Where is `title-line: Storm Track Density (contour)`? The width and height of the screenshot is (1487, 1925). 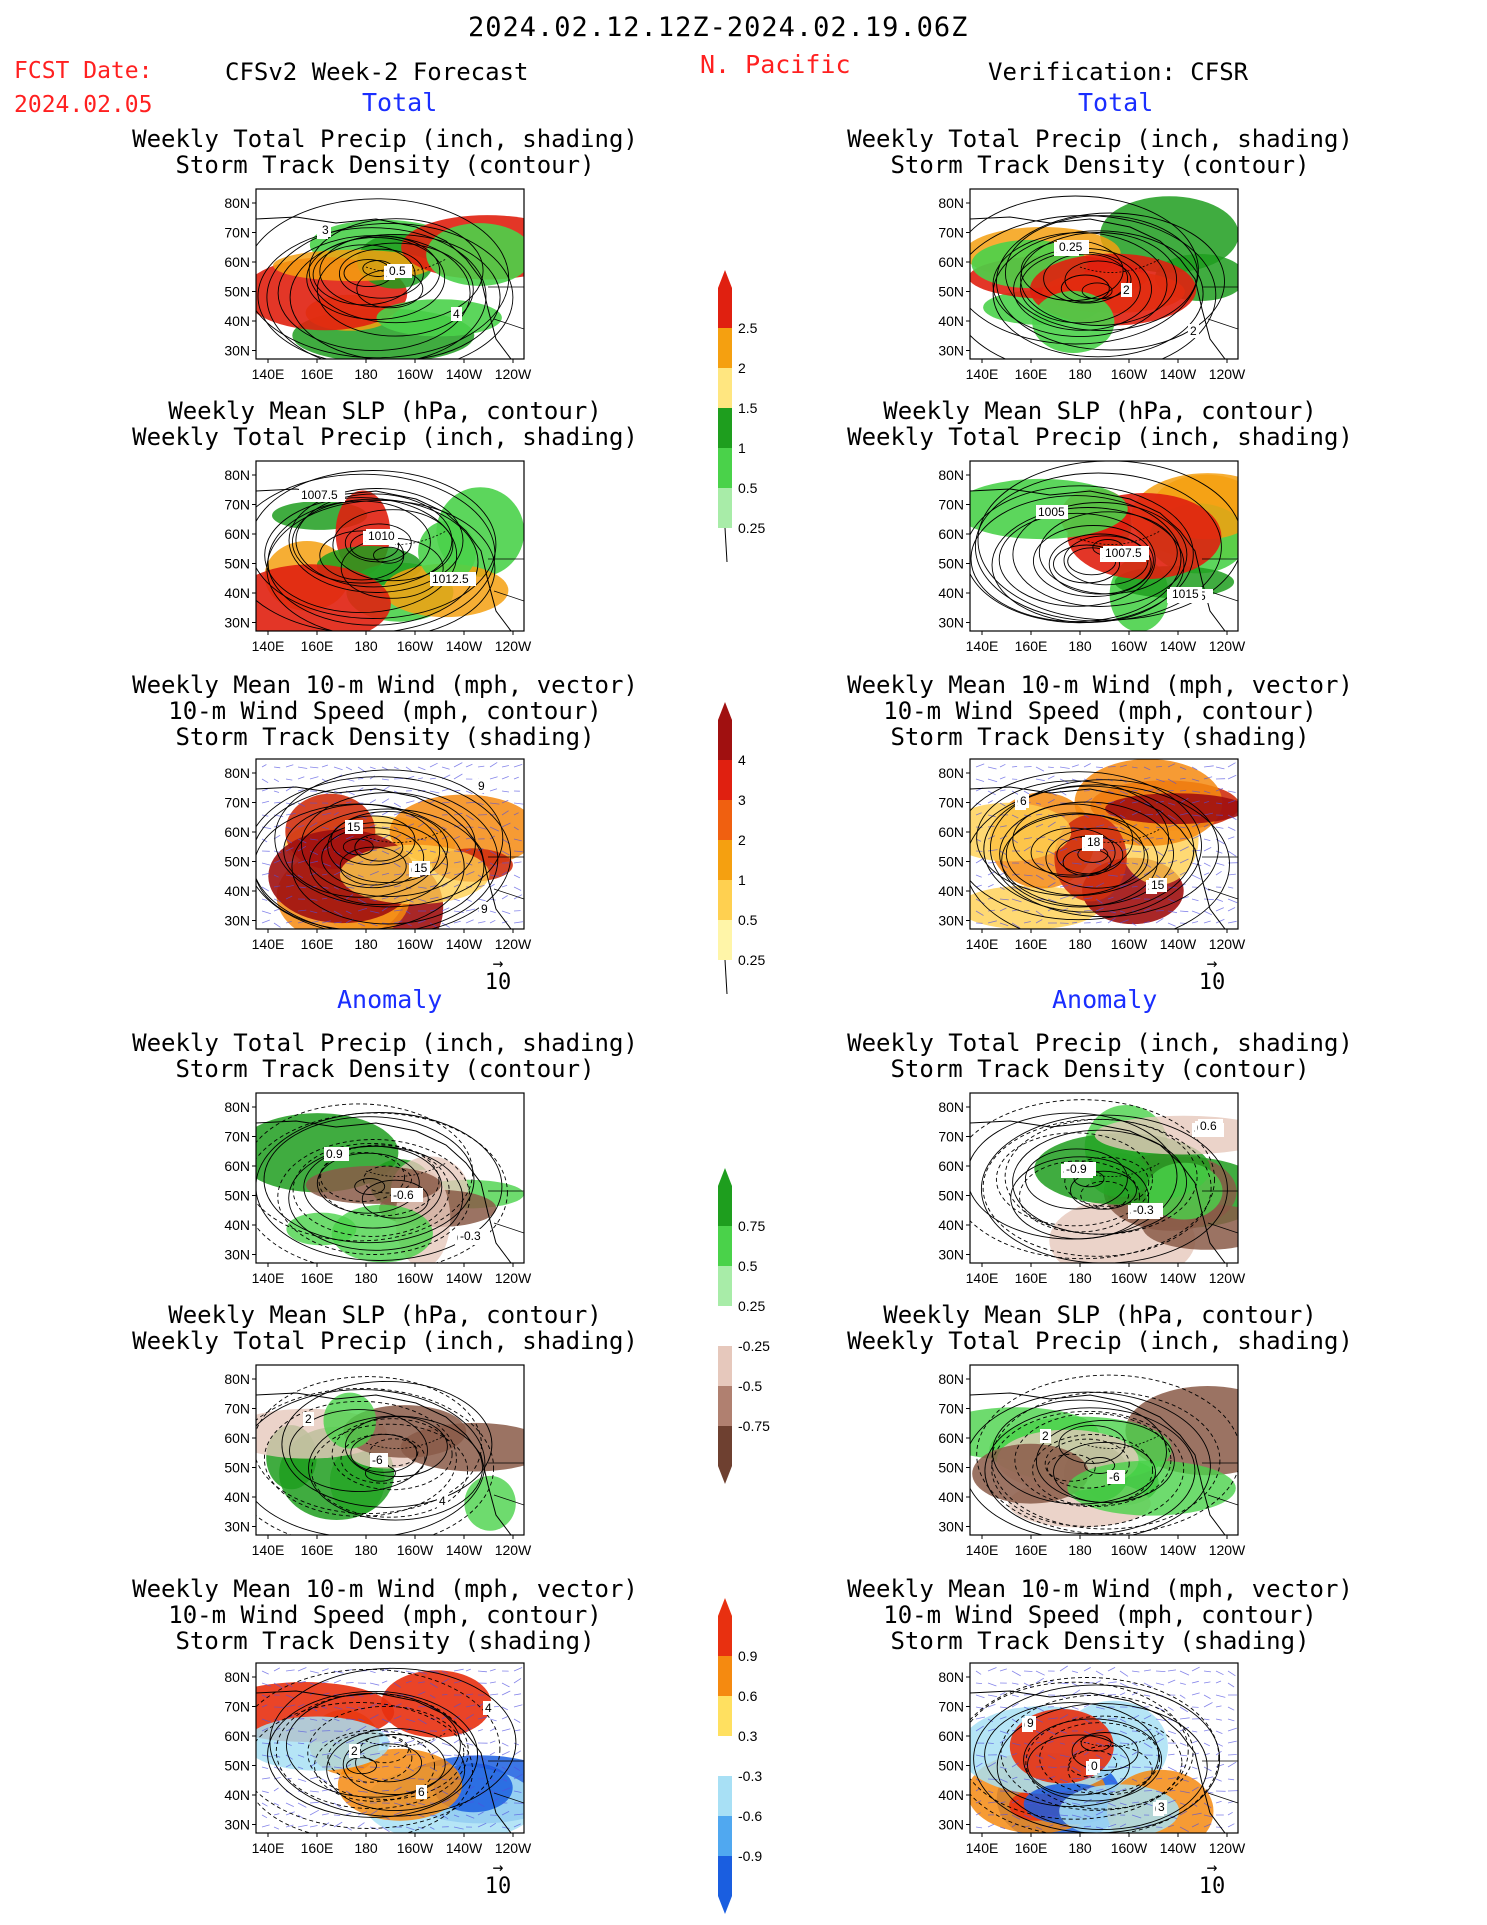
title-line: Storm Track Density (contour) is located at coordinates (1100, 165).